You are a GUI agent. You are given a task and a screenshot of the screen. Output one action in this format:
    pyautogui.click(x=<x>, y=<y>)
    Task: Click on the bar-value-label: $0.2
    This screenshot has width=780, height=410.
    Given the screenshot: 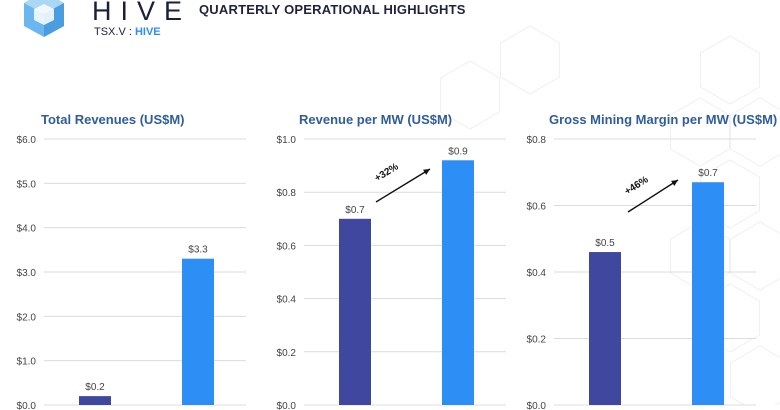 What is the action you would take?
    pyautogui.click(x=95, y=387)
    